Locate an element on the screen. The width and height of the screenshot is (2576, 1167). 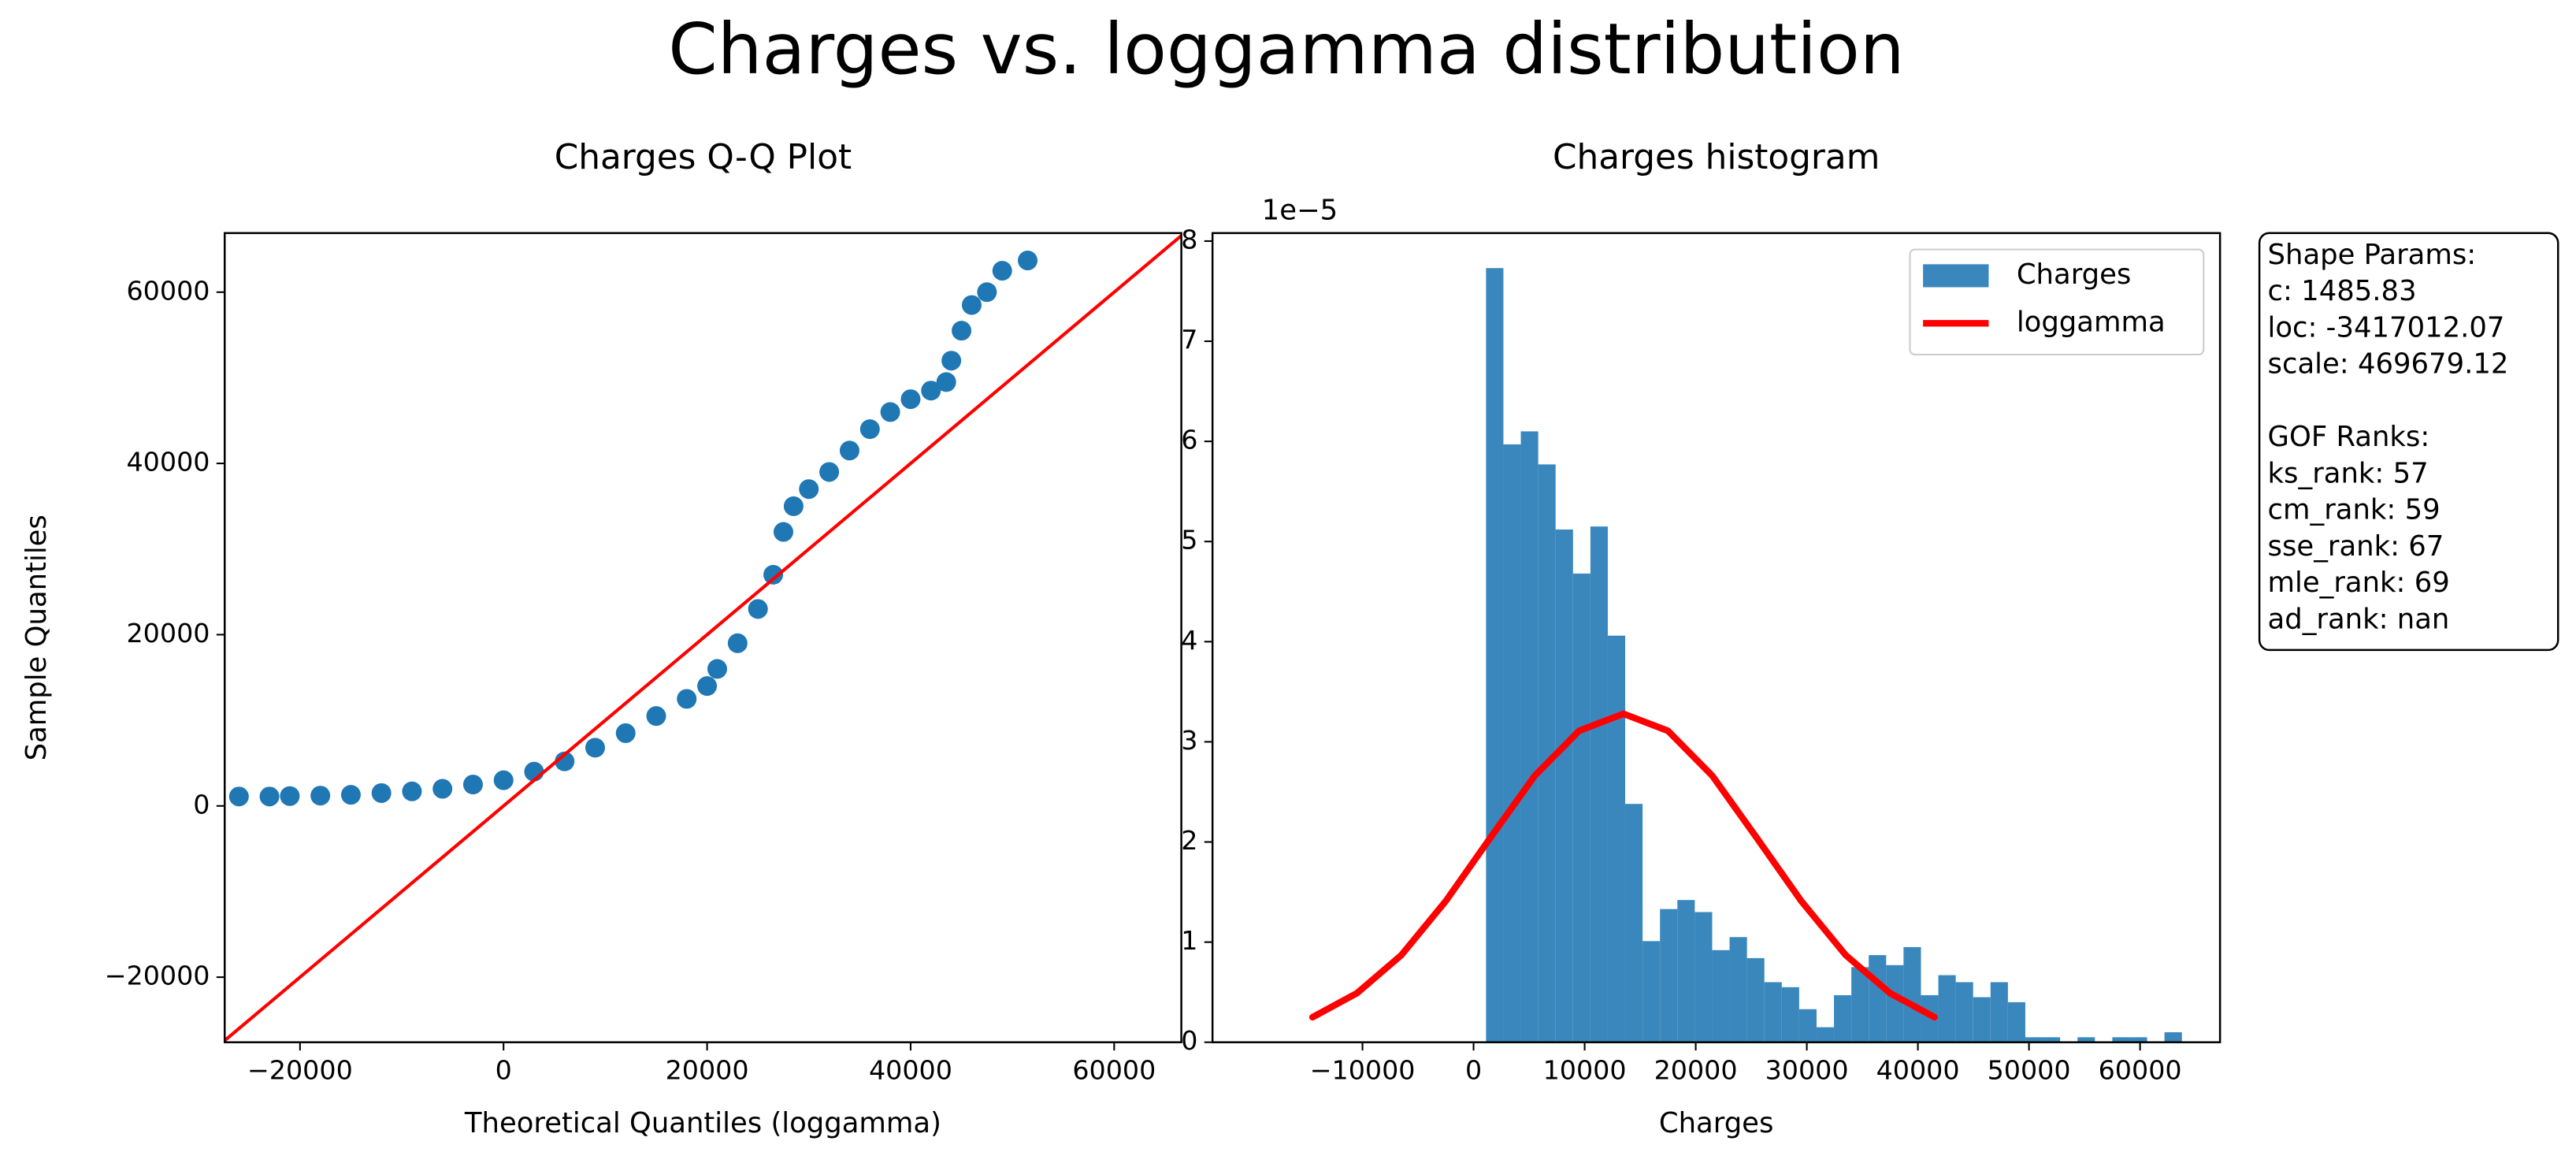
subplot-title: Charges histogram is located at coordinates (1716, 157).